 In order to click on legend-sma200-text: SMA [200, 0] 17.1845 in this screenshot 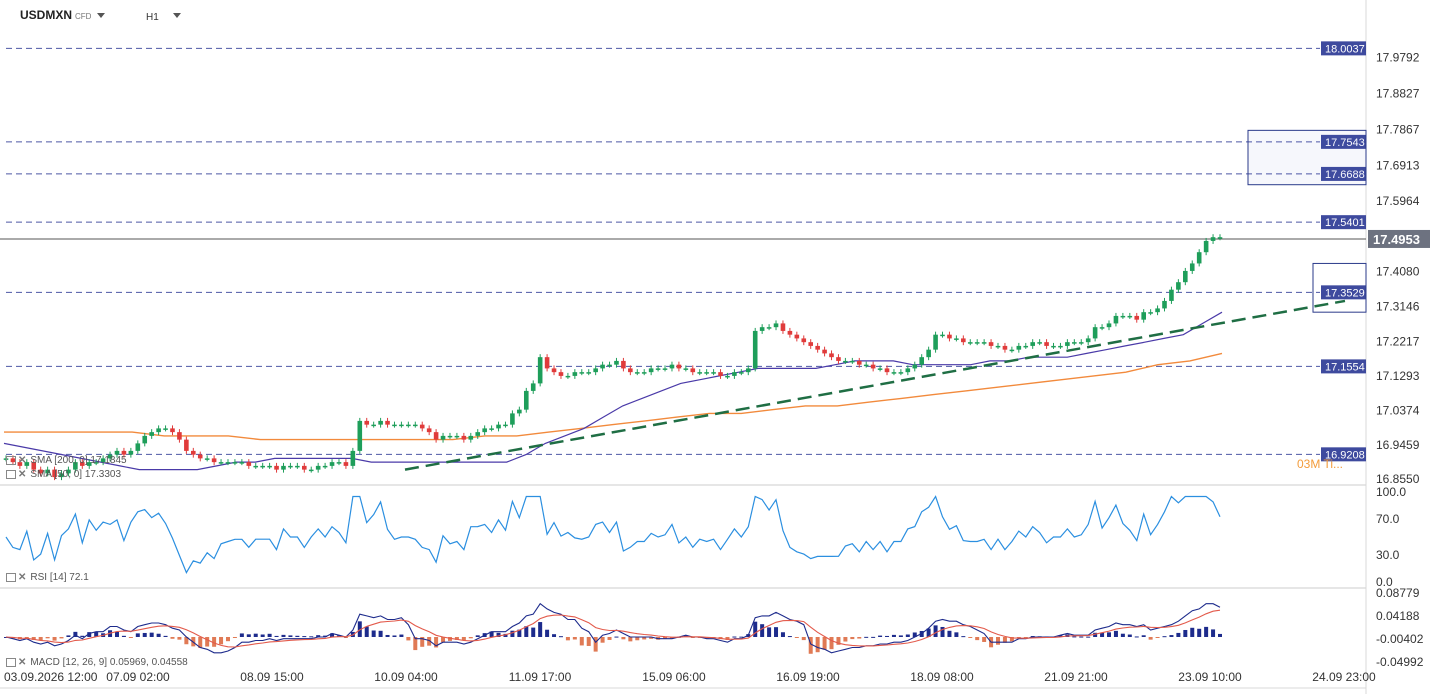, I will do `click(78, 460)`.